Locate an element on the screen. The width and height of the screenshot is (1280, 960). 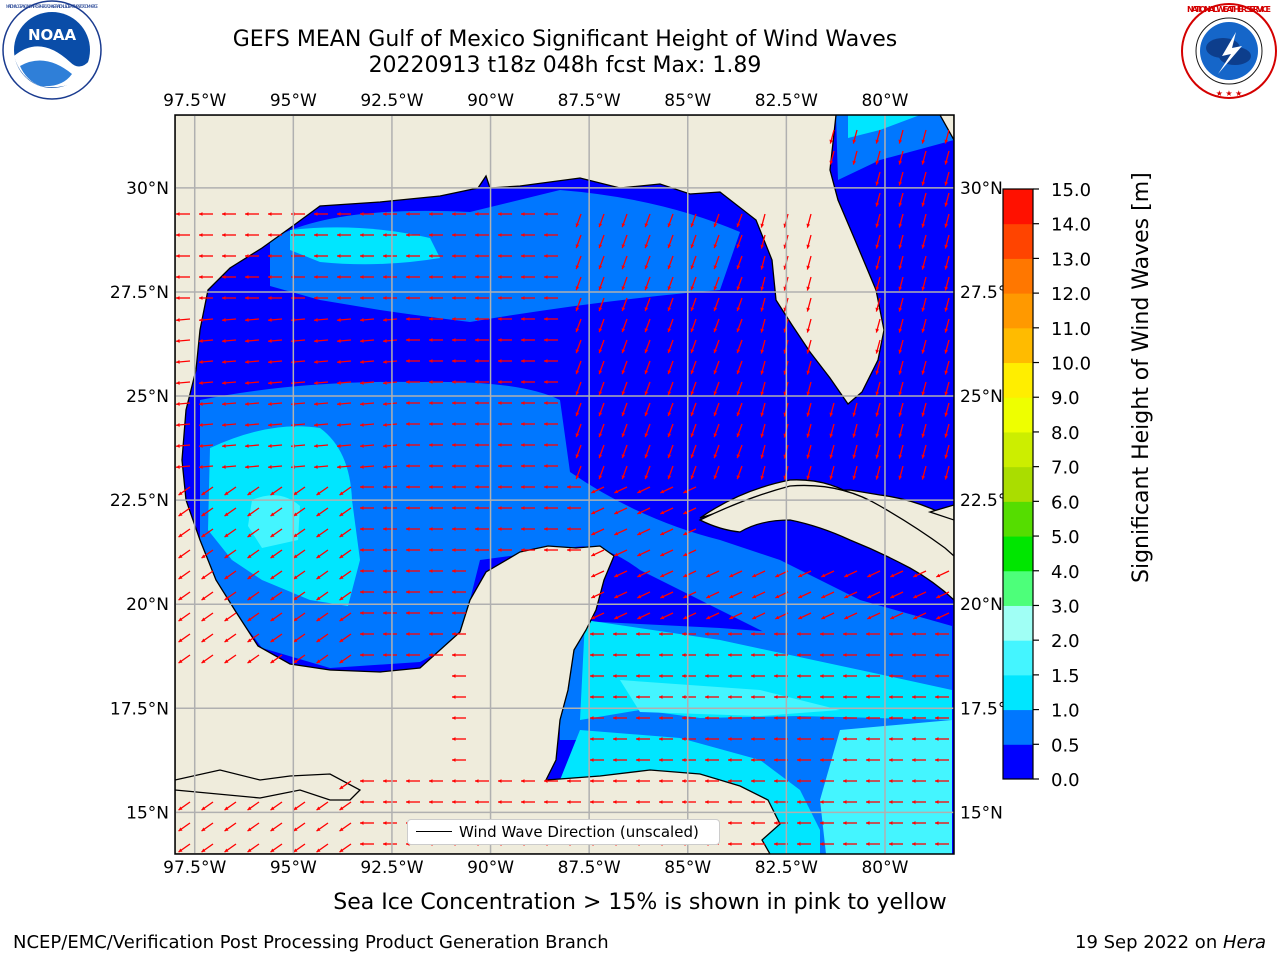
lat-tick-left: 15°N is located at coordinates (147, 813).